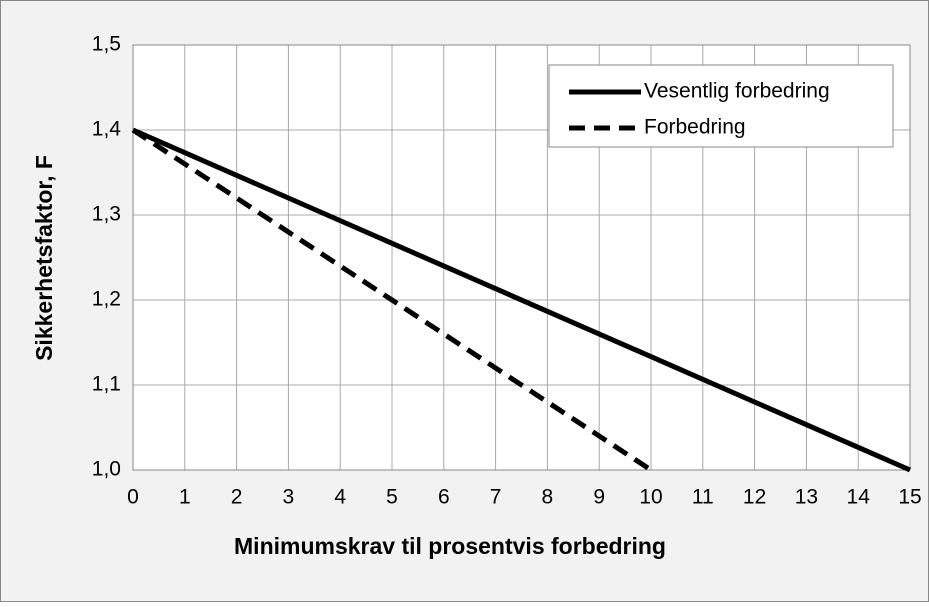 This screenshot has height=607, width=929. I want to click on y-tick-label: 1,3, so click(106, 214).